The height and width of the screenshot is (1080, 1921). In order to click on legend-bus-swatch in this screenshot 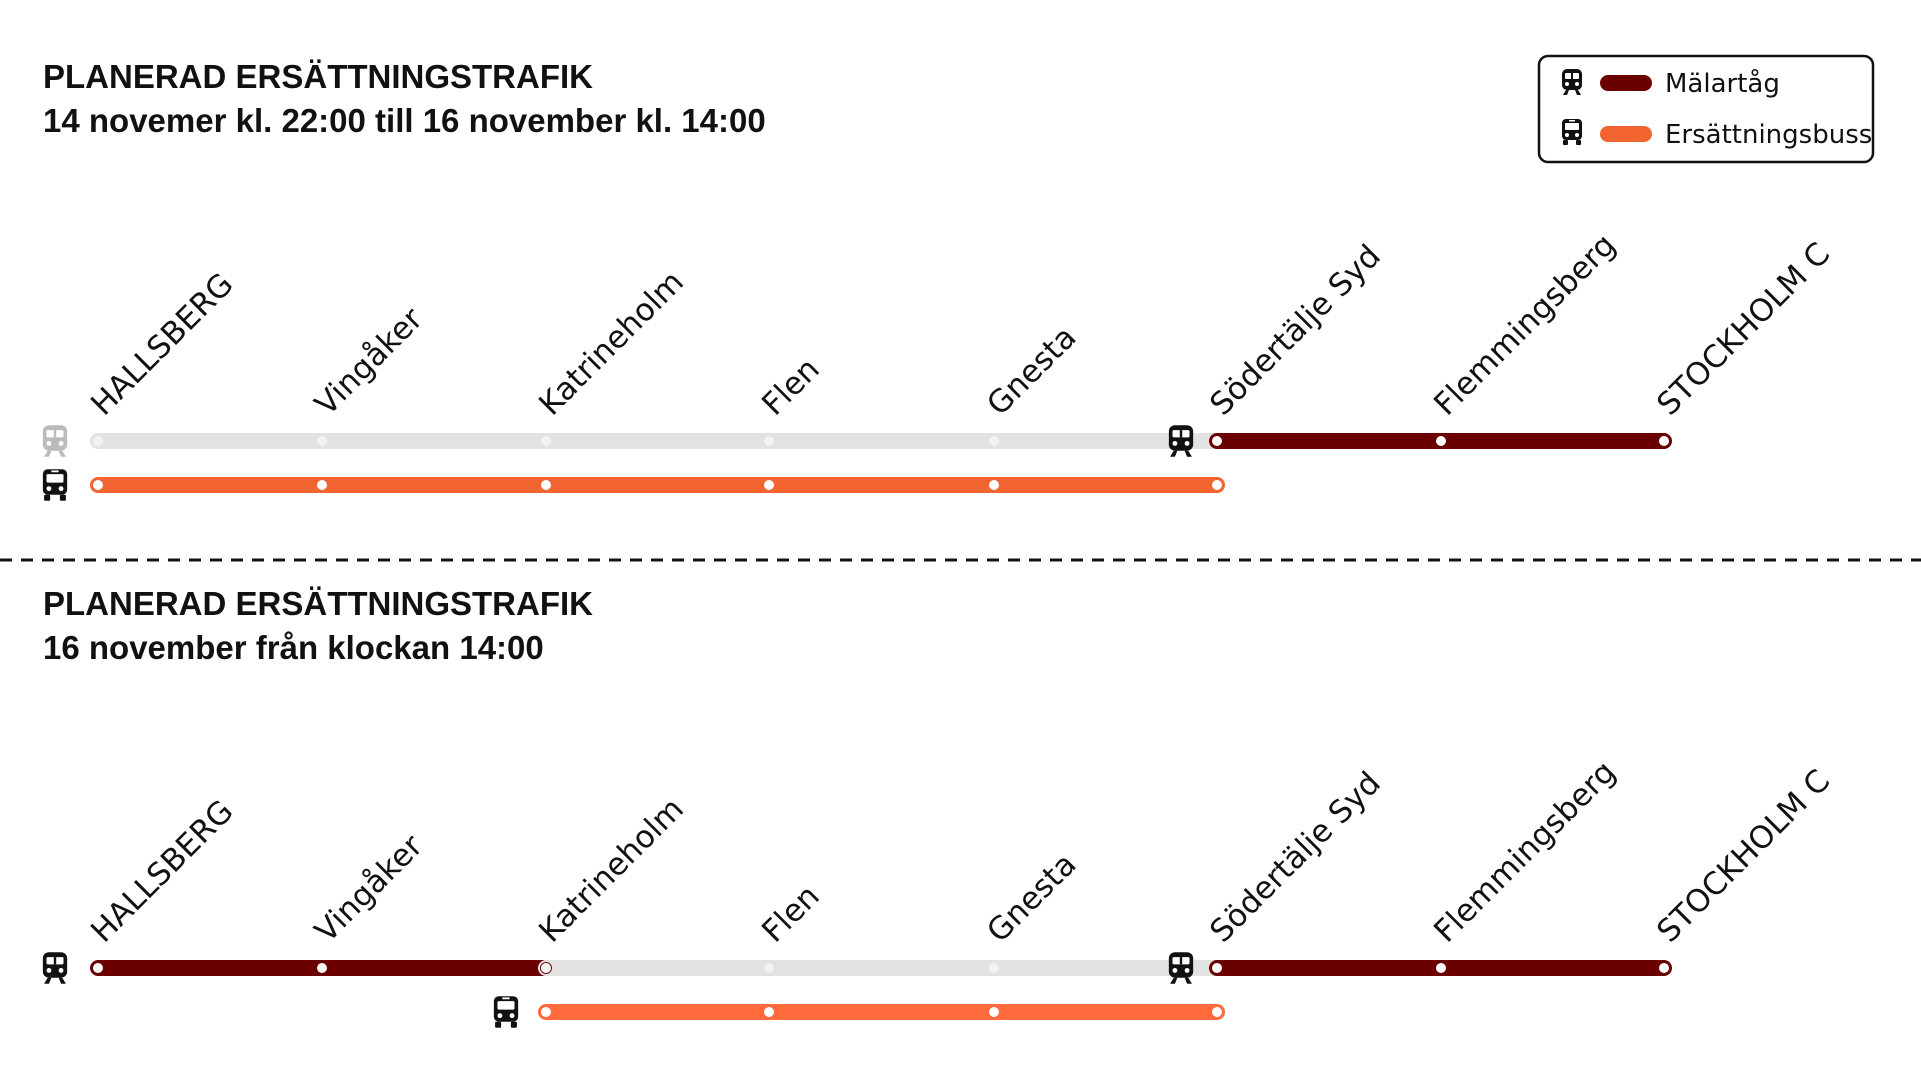, I will do `click(1626, 134)`.